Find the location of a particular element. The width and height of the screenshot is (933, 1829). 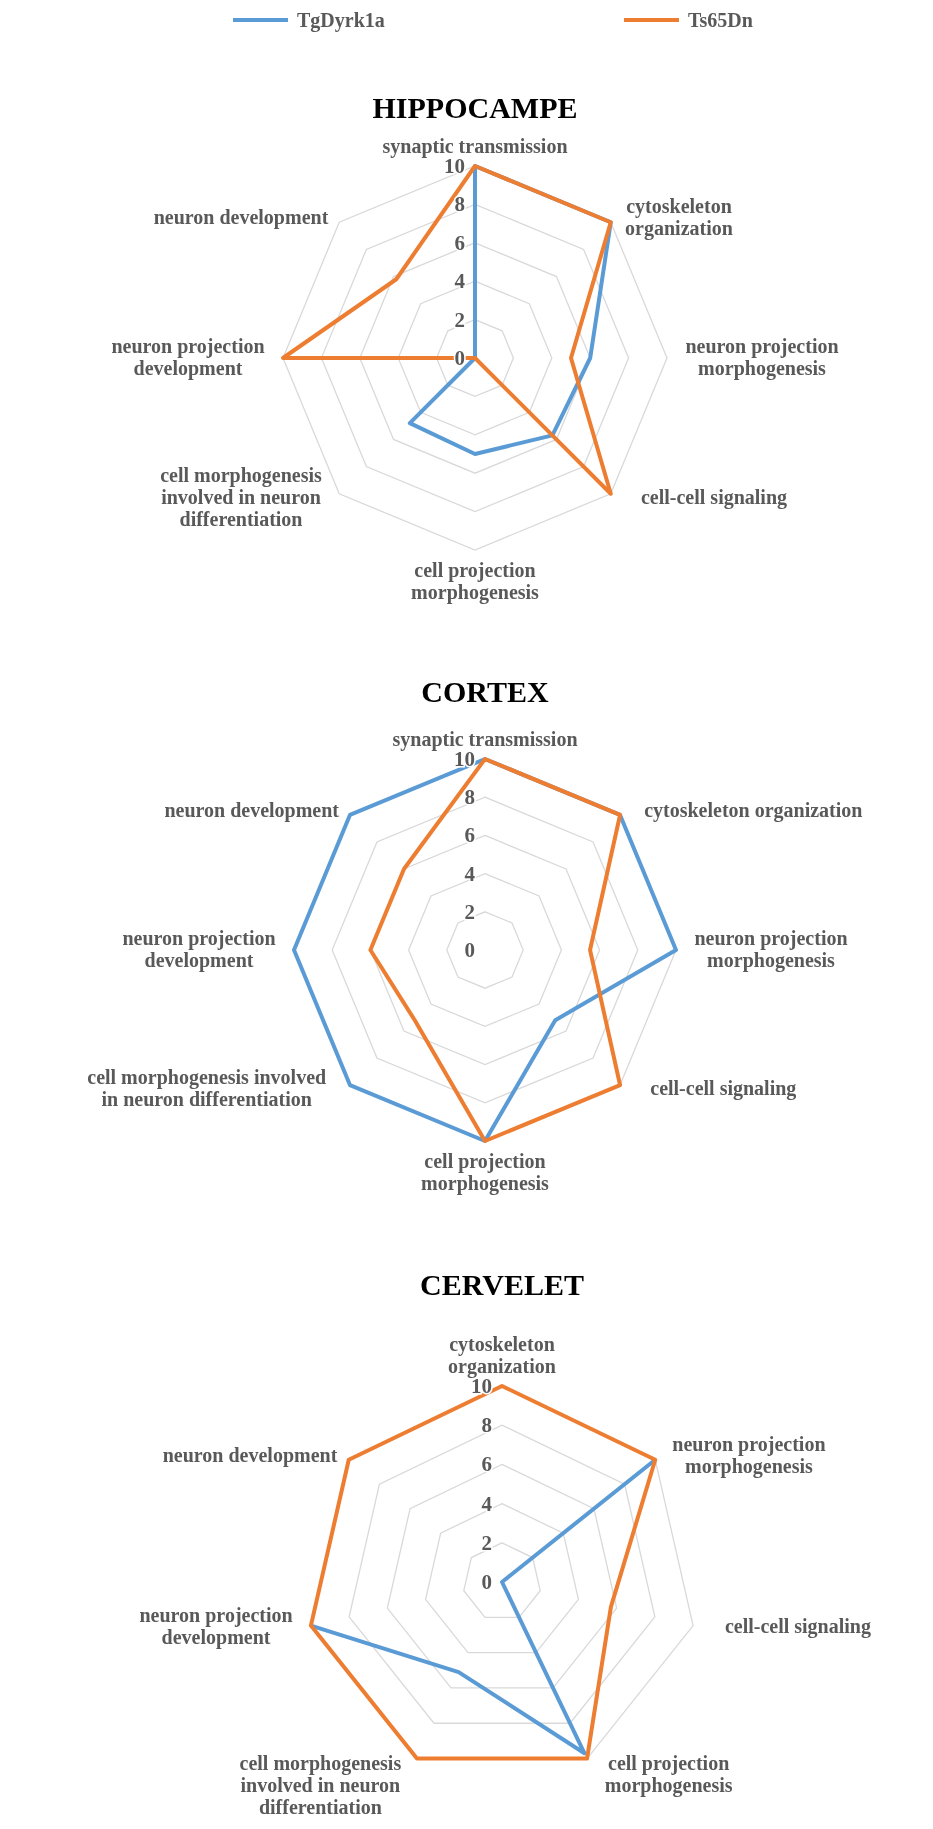

chart-title: CORTEX is located at coordinates (485, 691).